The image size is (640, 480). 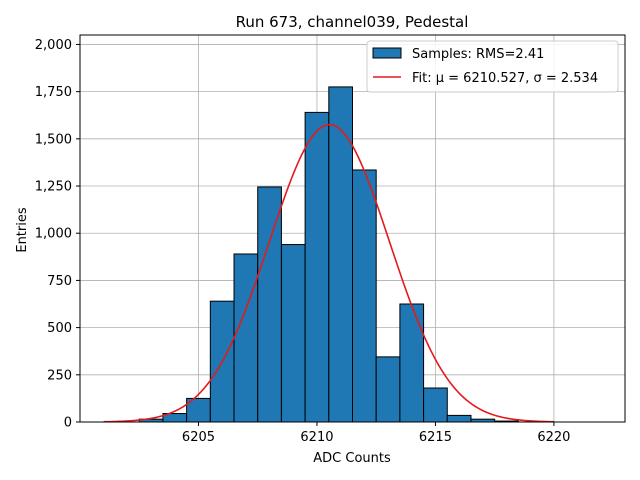 I want to click on legend-box, so click(x=492, y=66).